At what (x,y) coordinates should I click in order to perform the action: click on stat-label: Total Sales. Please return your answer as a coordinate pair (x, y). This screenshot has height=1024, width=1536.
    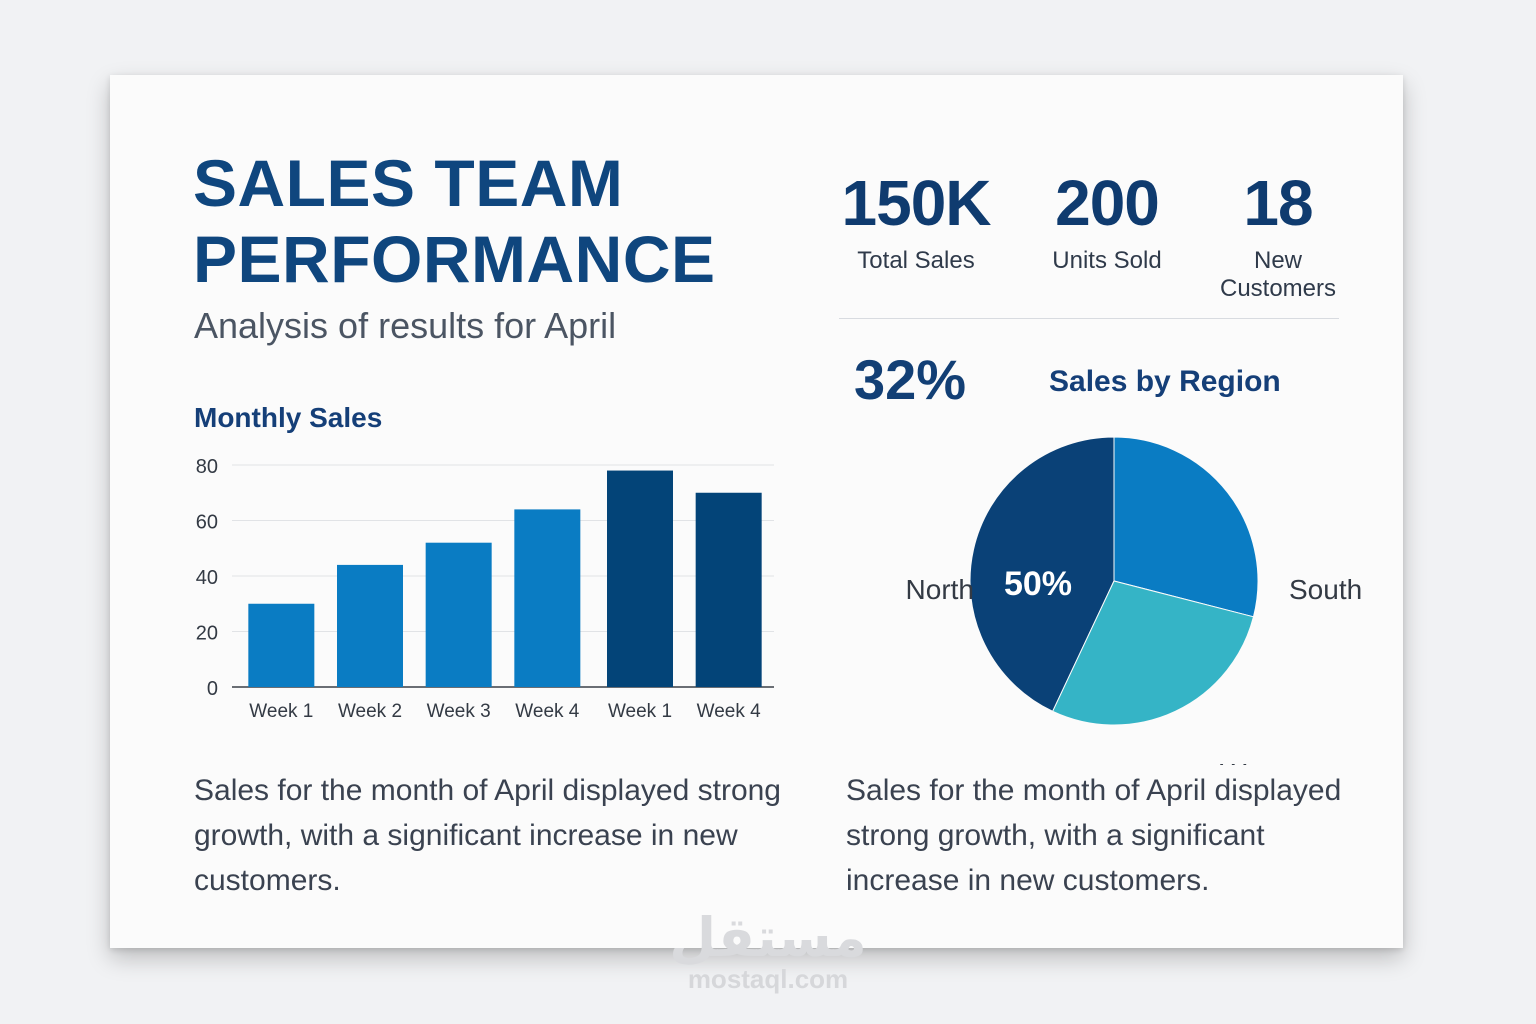
    Looking at the image, I should click on (916, 260).